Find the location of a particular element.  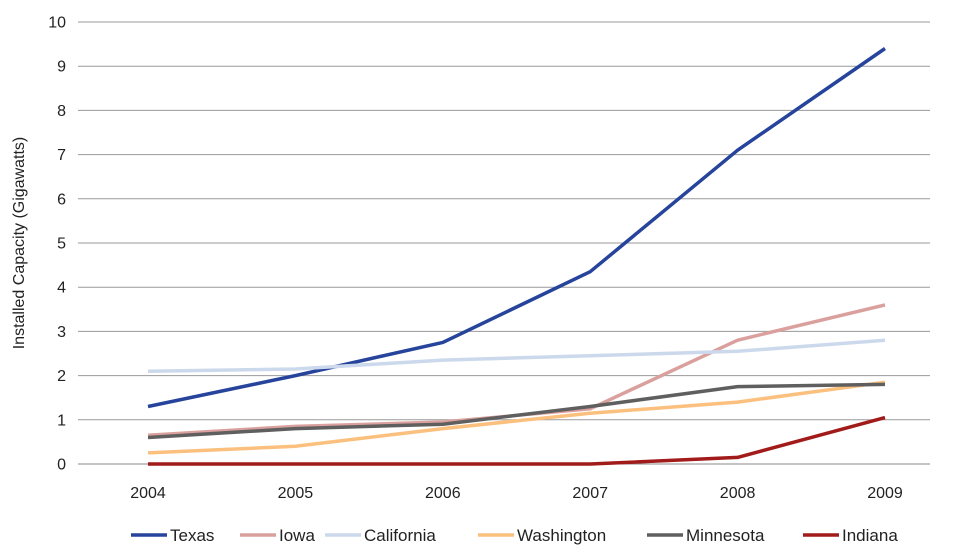

y-tick-label: 9 is located at coordinates (61, 67).